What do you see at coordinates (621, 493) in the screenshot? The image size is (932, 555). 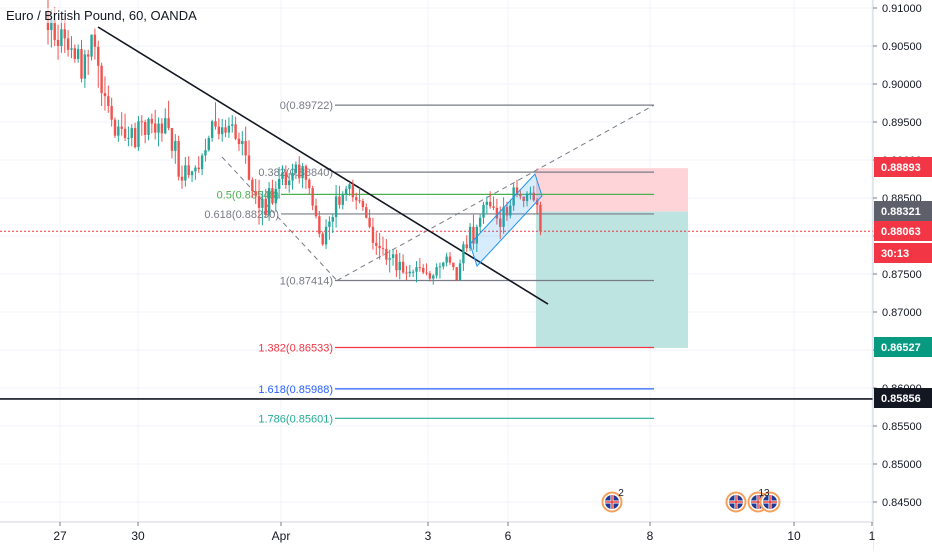 I see `event-count: 2` at bounding box center [621, 493].